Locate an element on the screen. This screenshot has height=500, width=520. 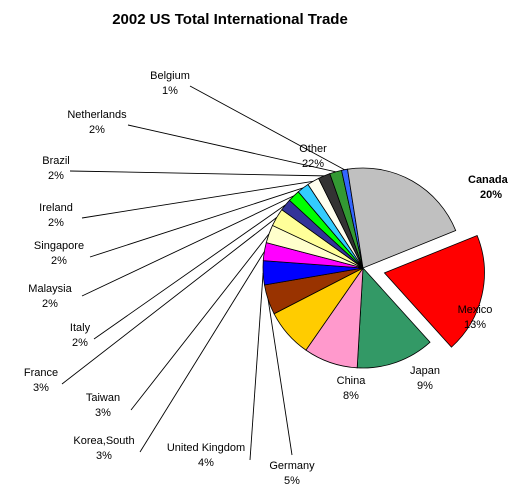
label-pct-china: 8% is located at coordinates (351, 396).